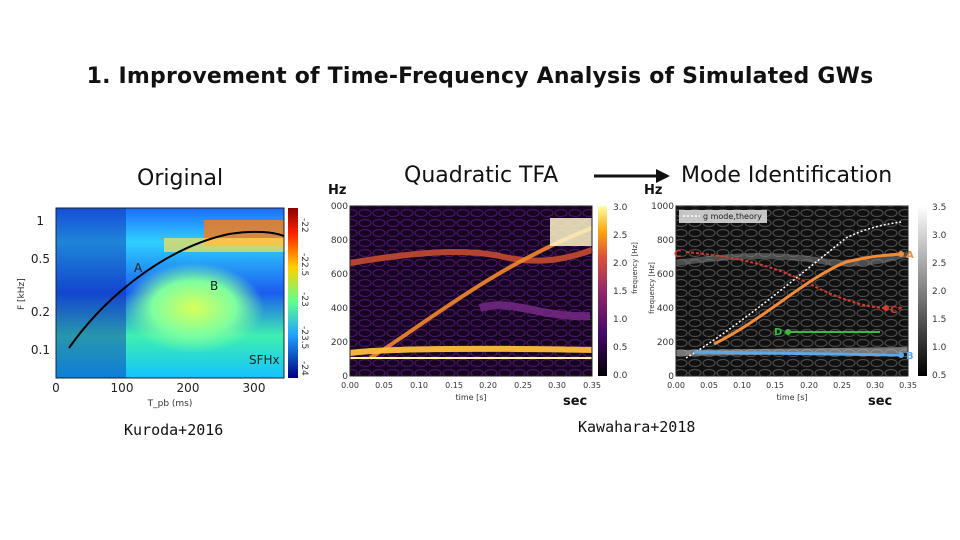 This screenshot has width=960, height=540. I want to click on y-tick: 0.2, so click(40, 312).